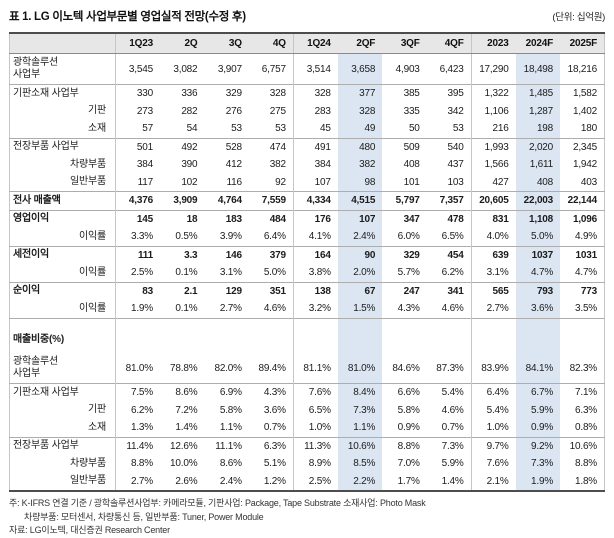  Describe the element at coordinates (230, 237) in the screenshot. I see `cell-operating-margin-3Q: 3.9%` at that location.